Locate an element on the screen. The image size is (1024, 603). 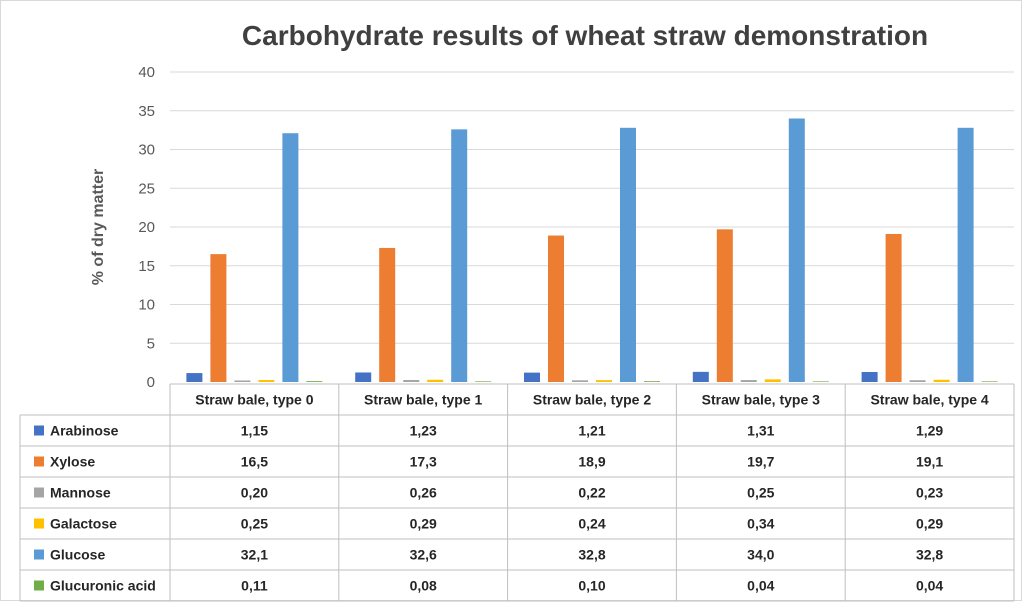
data-label: 0,24 is located at coordinates (591, 524).